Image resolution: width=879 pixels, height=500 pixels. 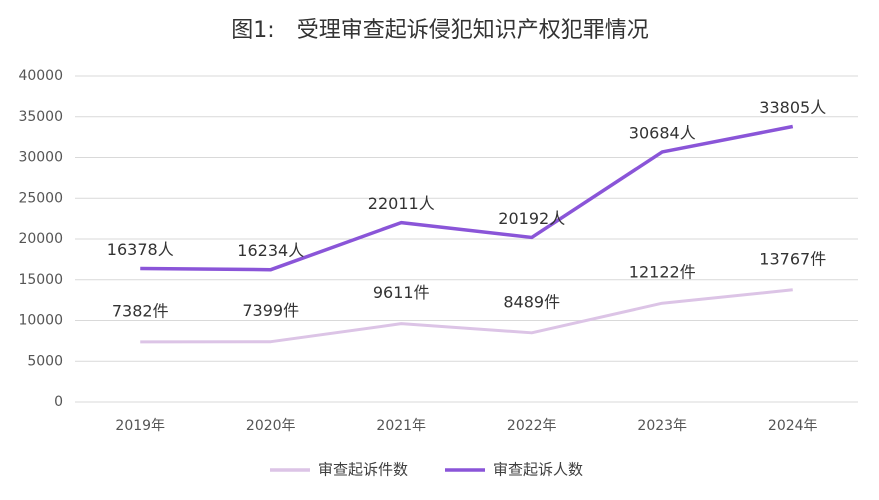 I want to click on y-tick-label: 30000, so click(x=40, y=158).